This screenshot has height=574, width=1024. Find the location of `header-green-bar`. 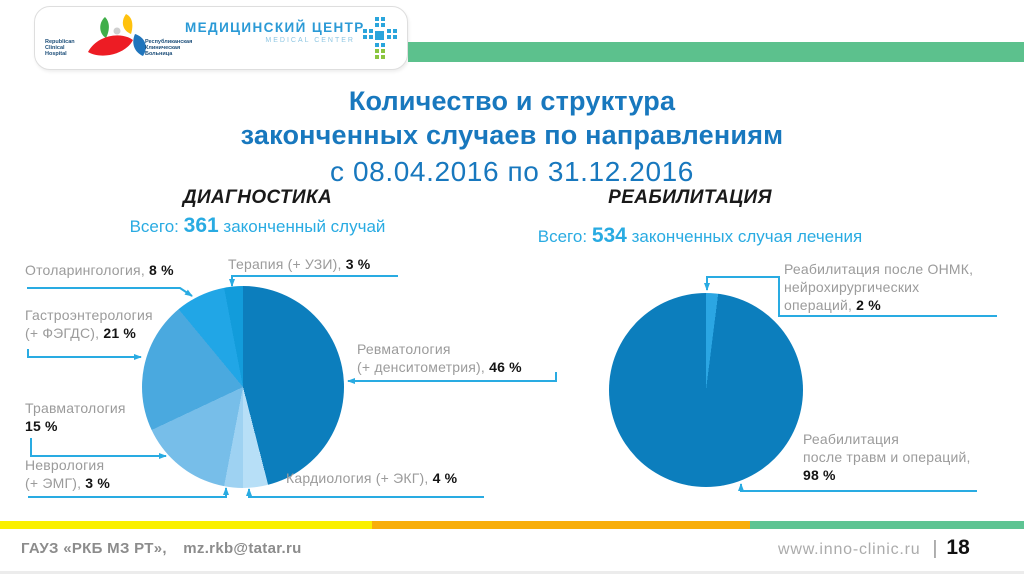

header-green-bar is located at coordinates (716, 52).